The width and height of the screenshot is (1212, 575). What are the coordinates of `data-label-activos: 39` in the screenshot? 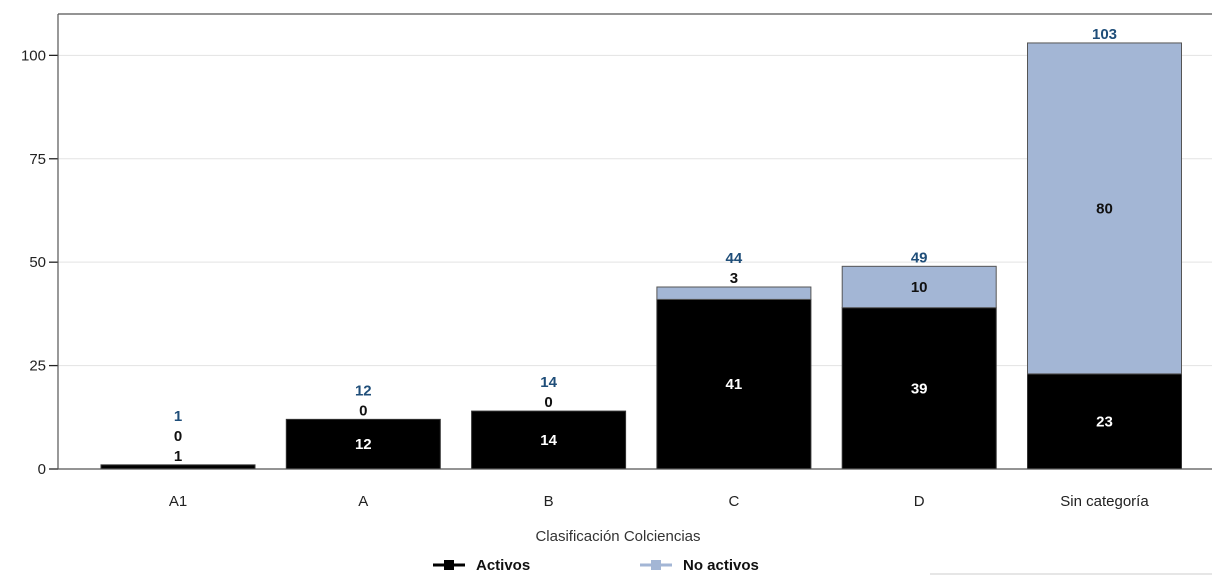 It's located at (919, 388).